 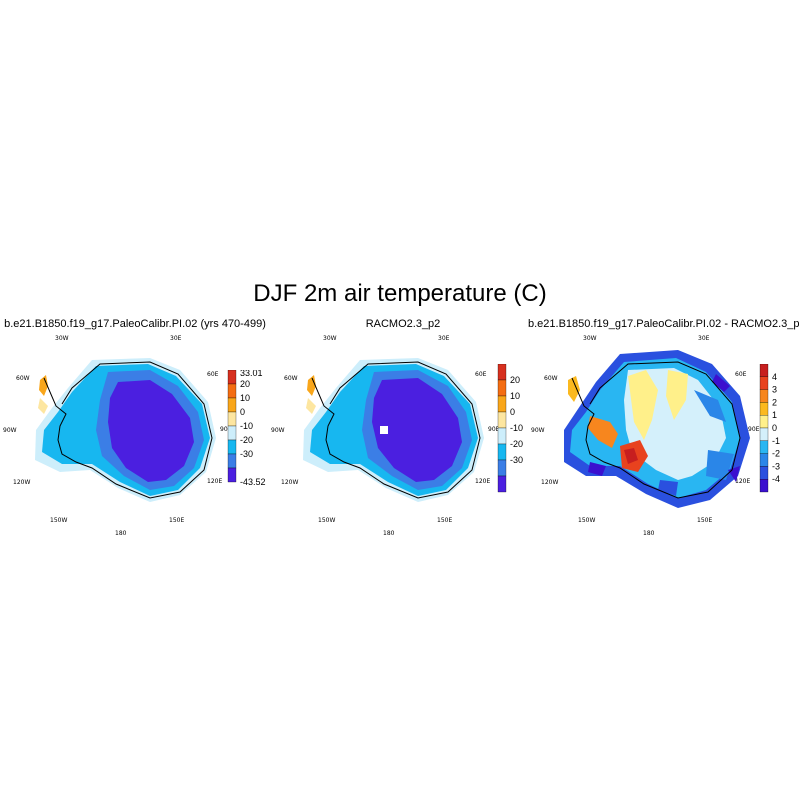 What do you see at coordinates (403, 324) in the screenshot?
I see `panel-title: RACMO2.3_p2` at bounding box center [403, 324].